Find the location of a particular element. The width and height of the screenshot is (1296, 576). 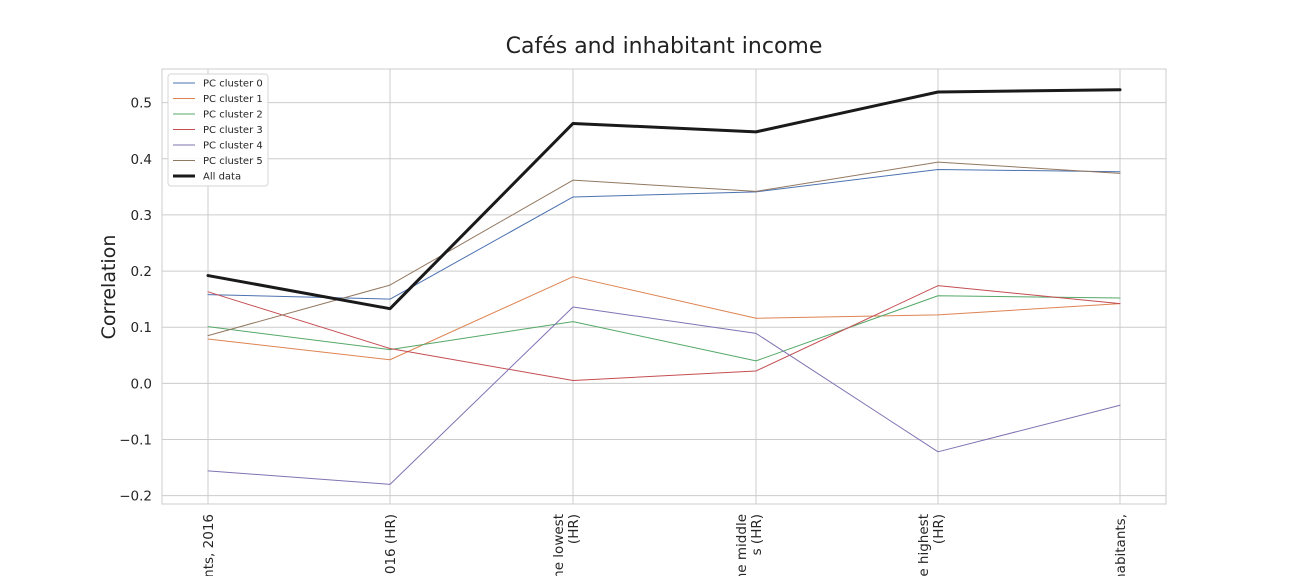

x-tick-label: 016 (HR) is located at coordinates (391, 544).